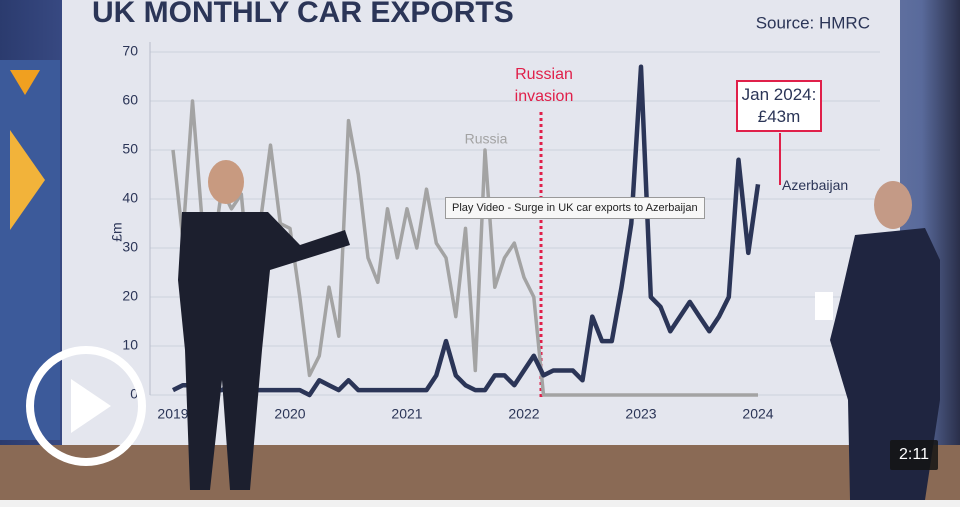 This screenshot has width=960, height=507. I want to click on callout-box: Jan 2024: £43m, so click(779, 106).